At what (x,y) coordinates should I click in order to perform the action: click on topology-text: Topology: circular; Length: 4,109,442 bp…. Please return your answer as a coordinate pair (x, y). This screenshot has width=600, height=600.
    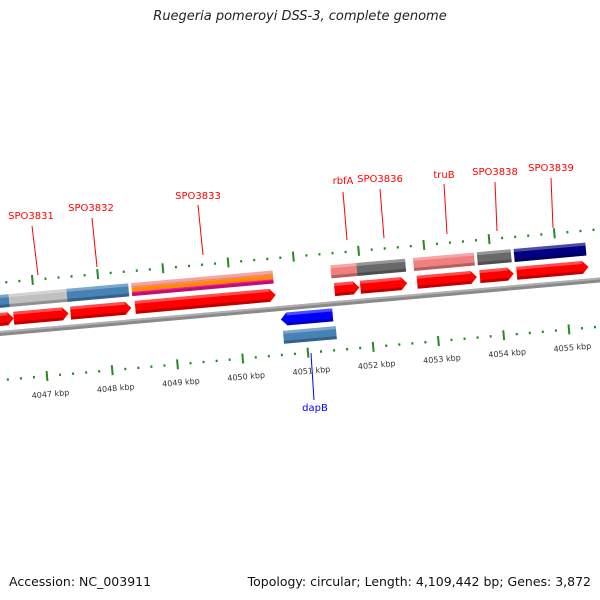
    Looking at the image, I should click on (419, 581).